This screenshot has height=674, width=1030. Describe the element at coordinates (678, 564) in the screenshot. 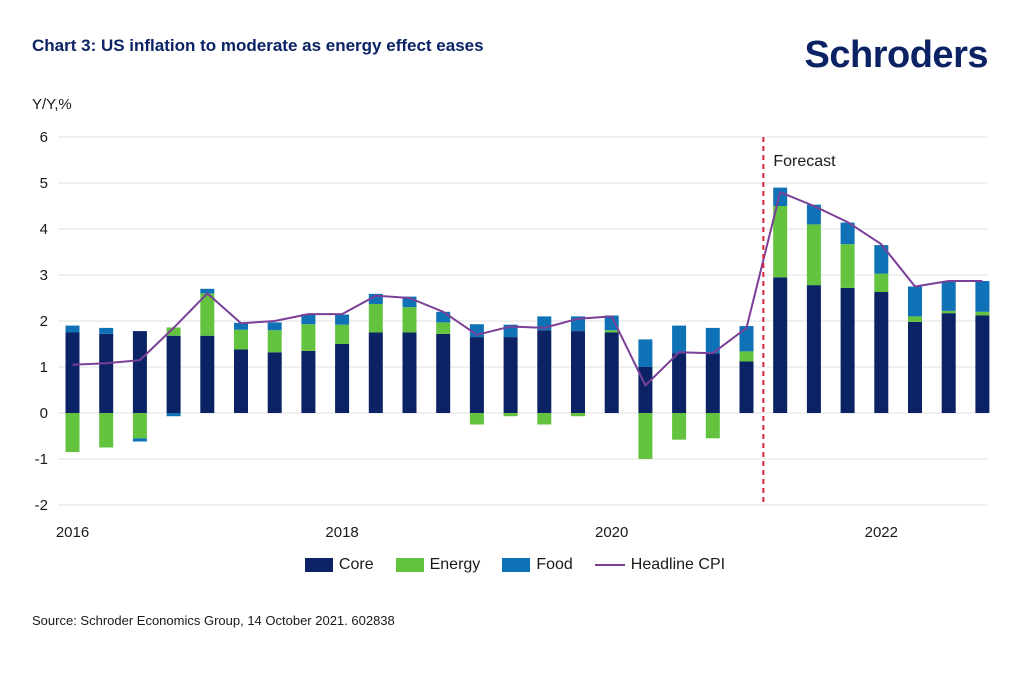

I see `legend-label-headline-cpi: Headline CPI` at that location.